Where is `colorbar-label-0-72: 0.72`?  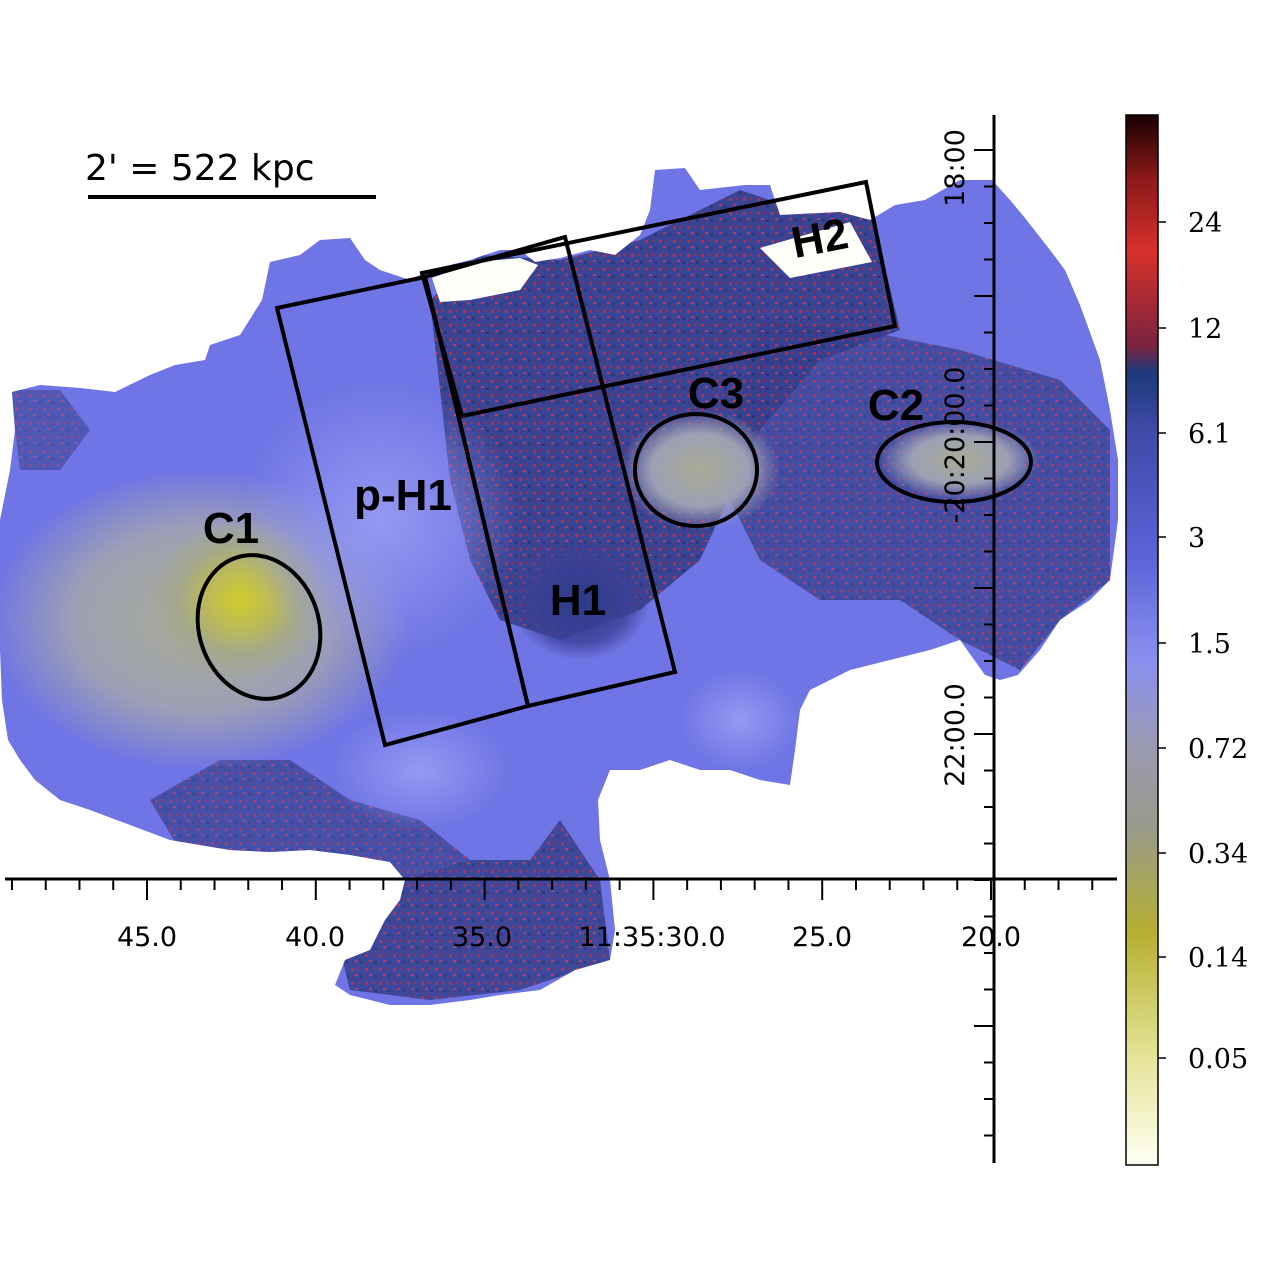 colorbar-label-0-72: 0.72 is located at coordinates (1218, 749).